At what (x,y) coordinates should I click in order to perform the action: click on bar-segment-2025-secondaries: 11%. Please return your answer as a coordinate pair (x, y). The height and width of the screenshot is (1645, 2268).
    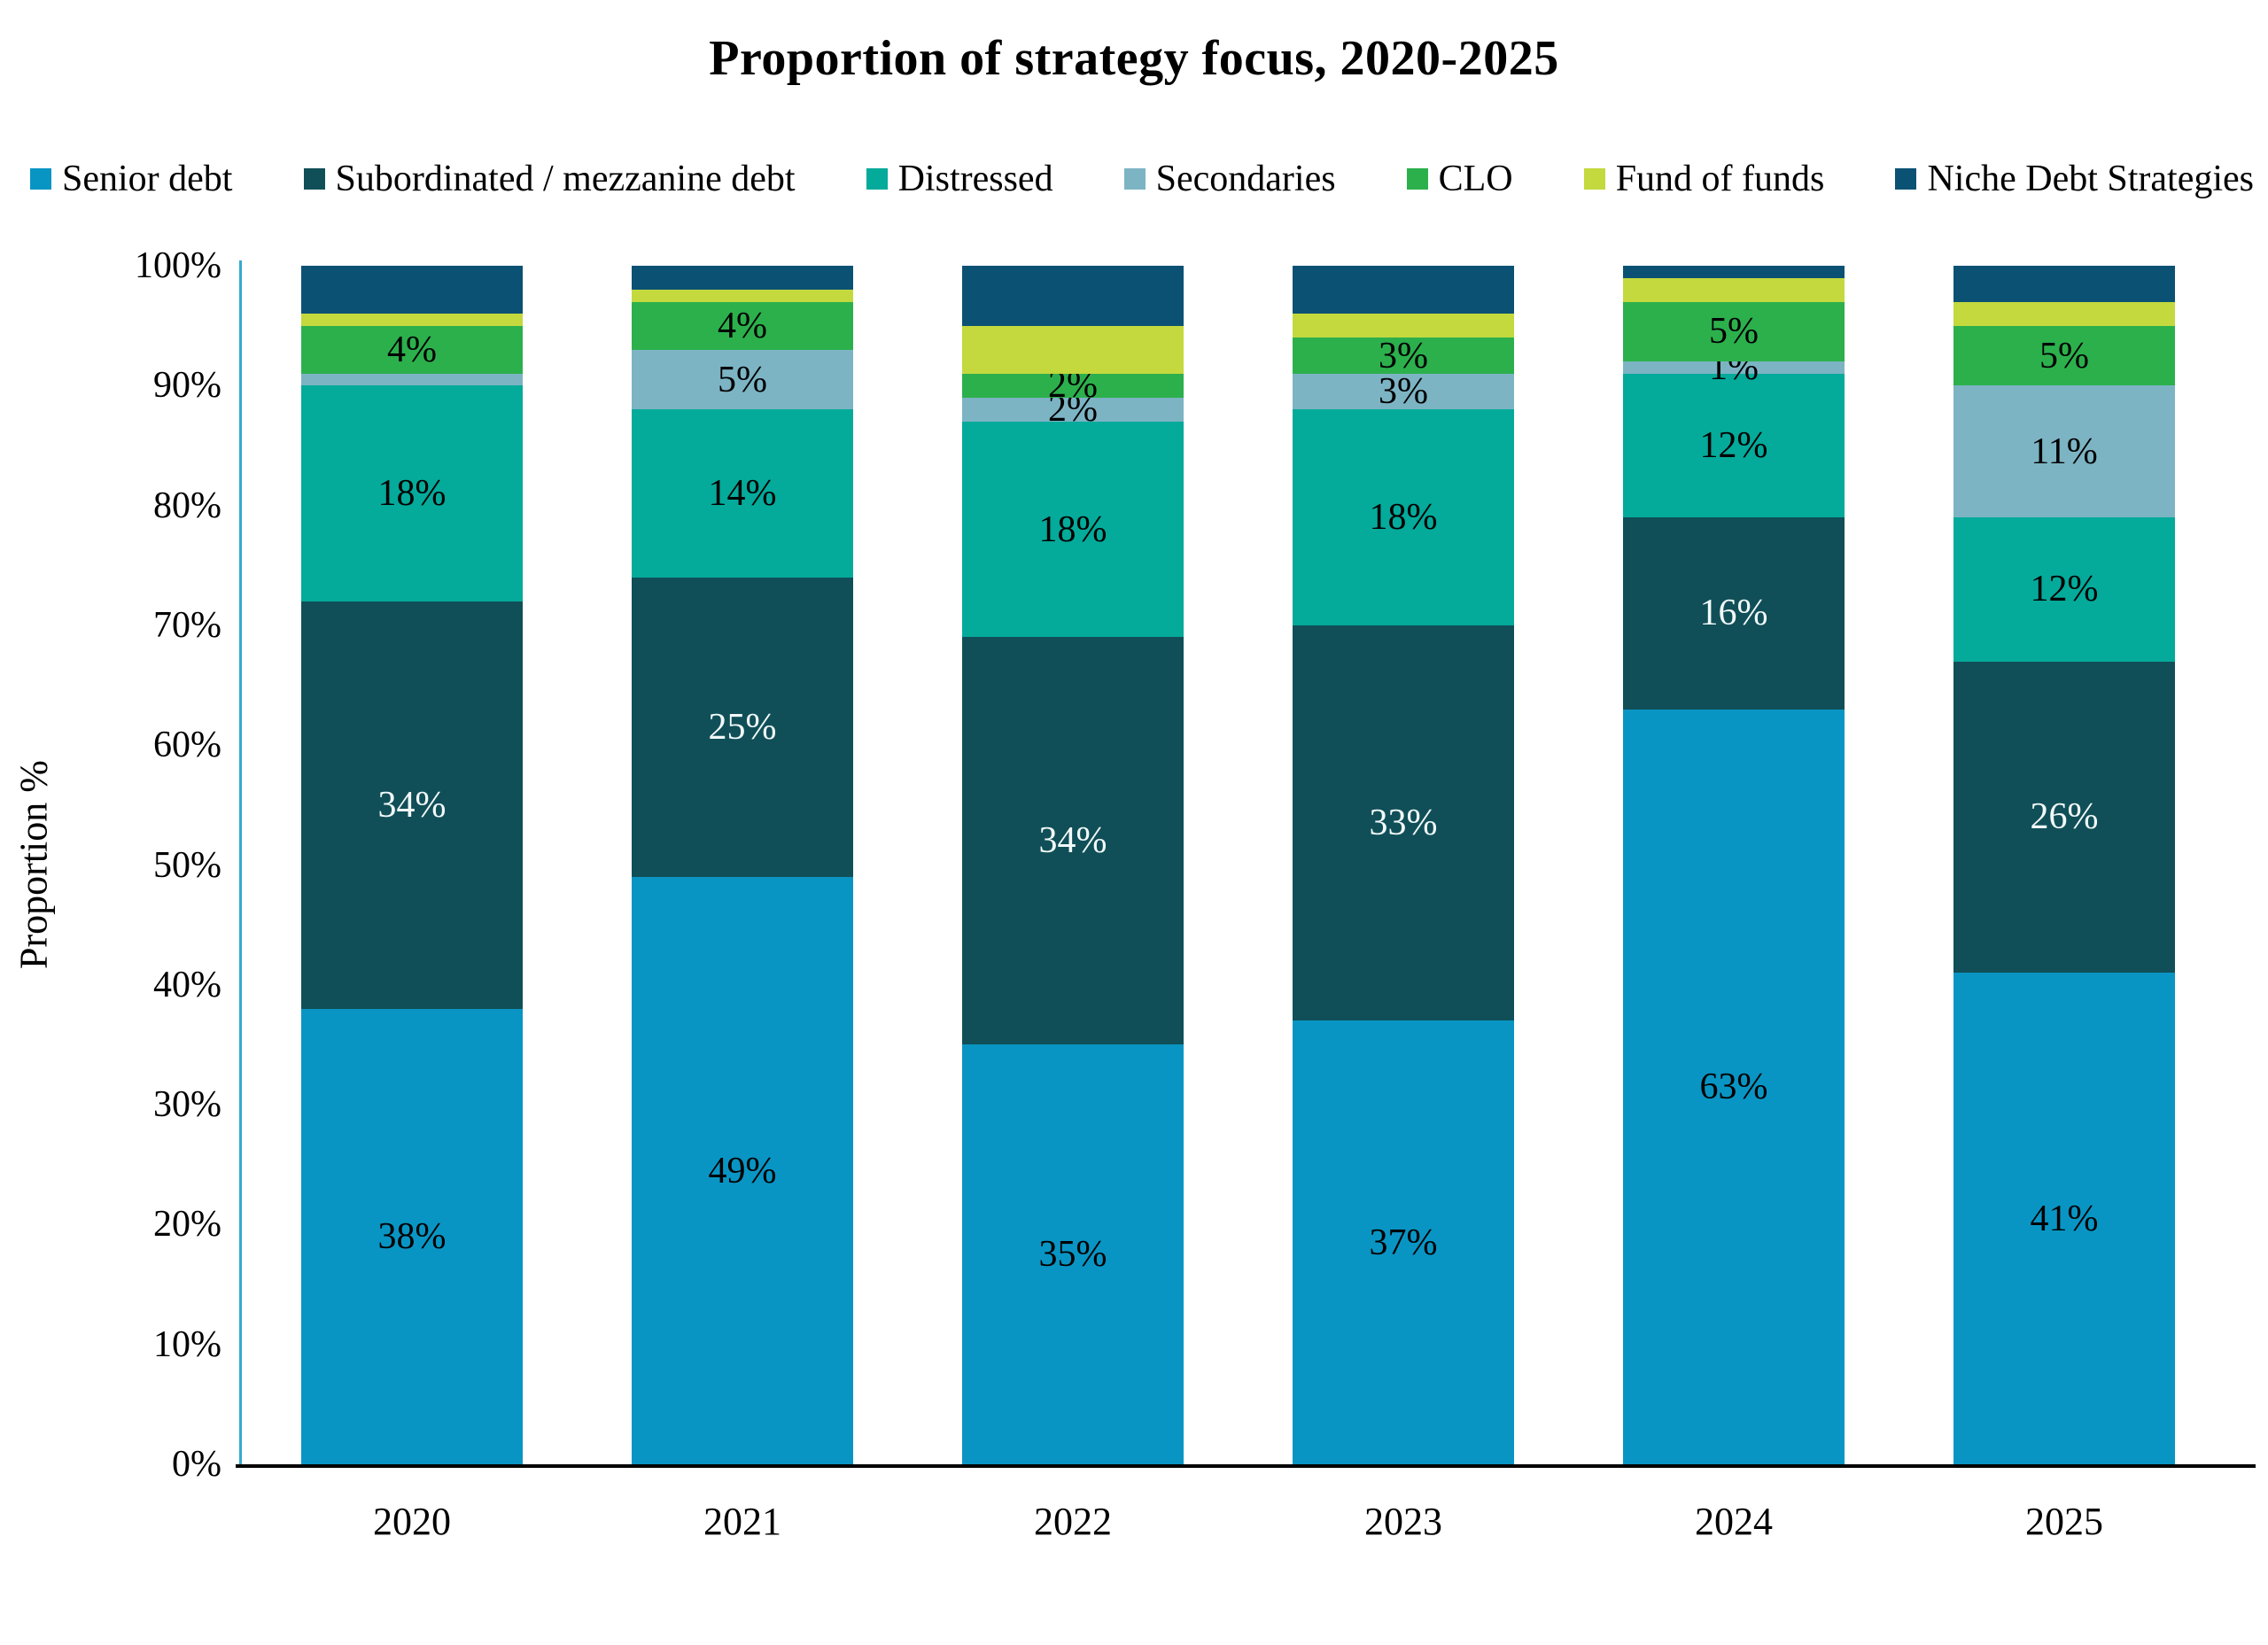
    Looking at the image, I should click on (2064, 451).